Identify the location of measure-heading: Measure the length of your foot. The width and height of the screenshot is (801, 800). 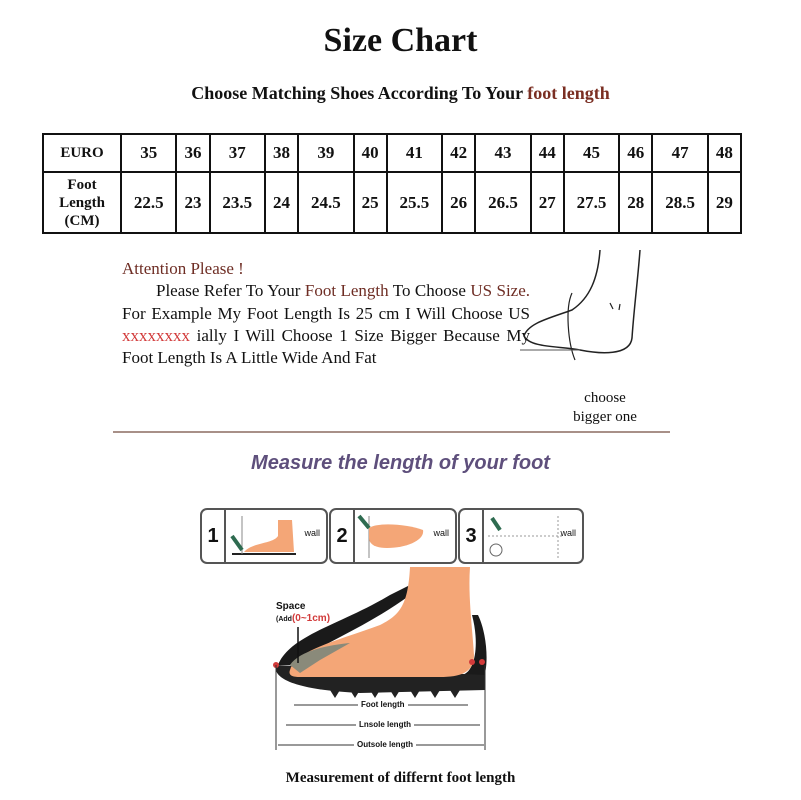
(400, 463).